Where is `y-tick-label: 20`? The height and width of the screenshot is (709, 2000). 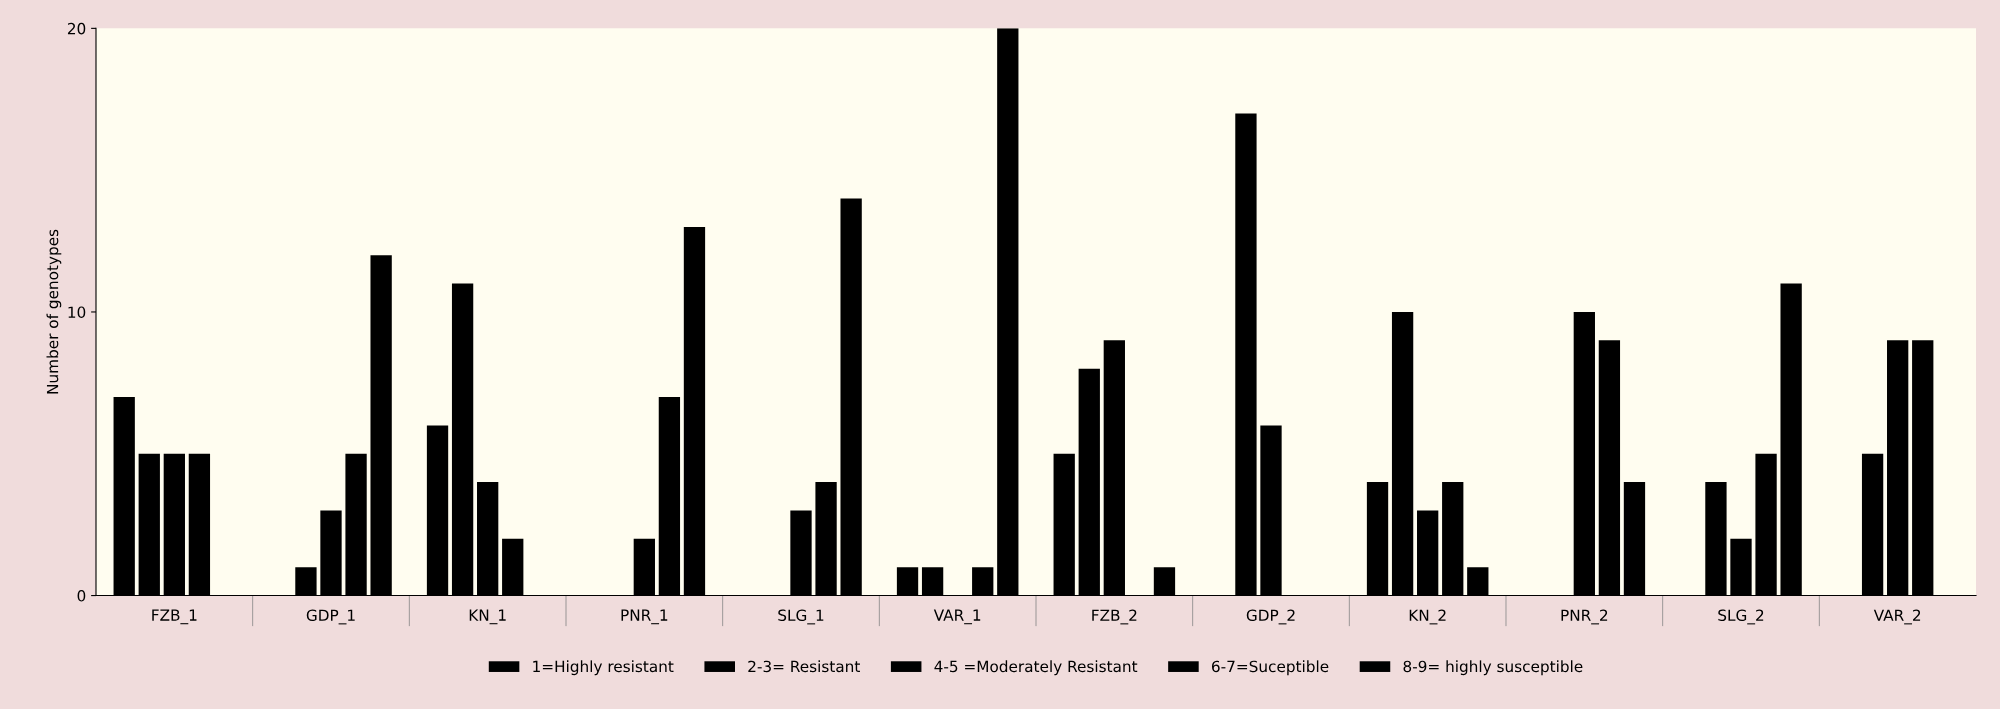
y-tick-label: 20 is located at coordinates (76, 28).